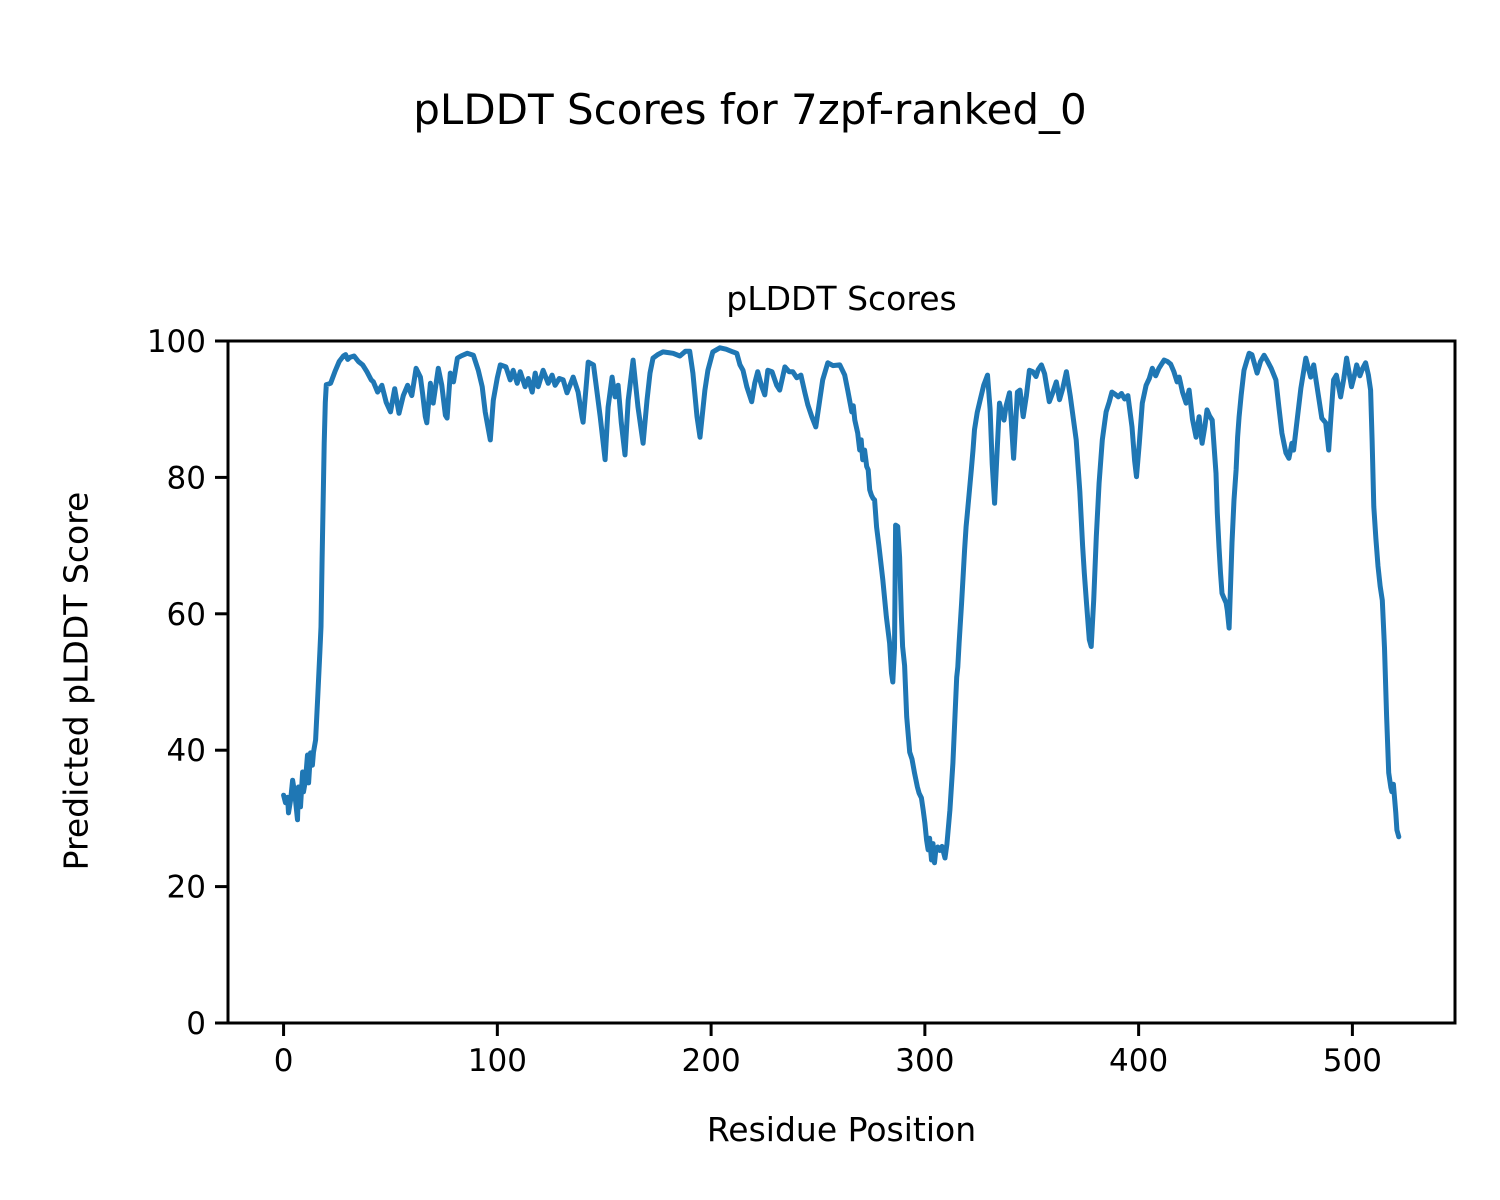 The height and width of the screenshot is (1200, 1500). What do you see at coordinates (1138, 1061) in the screenshot?
I see `x-tick-label: 400` at bounding box center [1138, 1061].